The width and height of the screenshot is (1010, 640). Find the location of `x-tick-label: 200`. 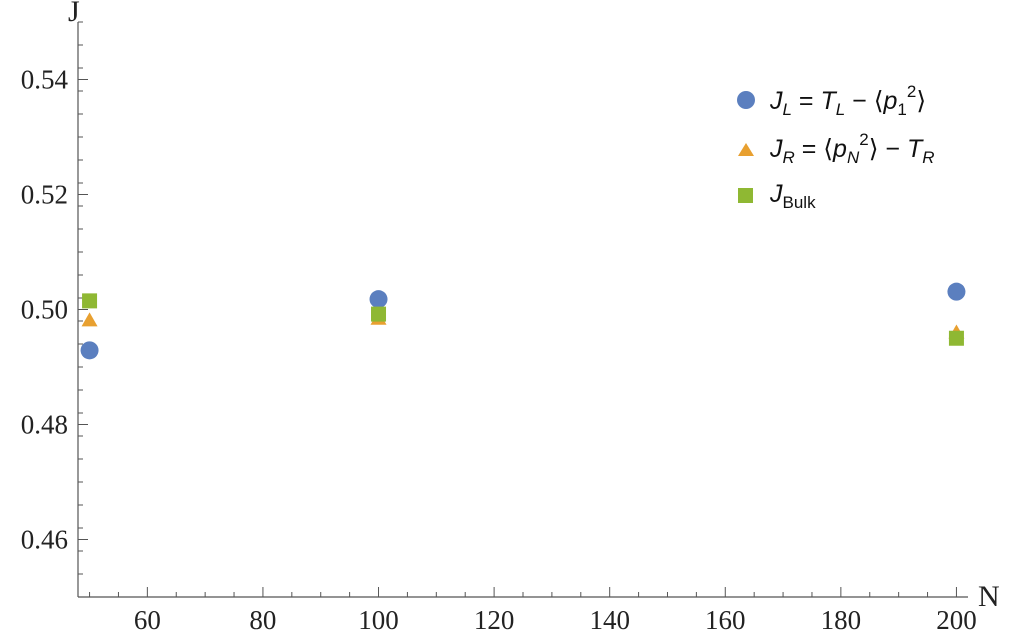

x-tick-label: 200 is located at coordinates (956, 620).